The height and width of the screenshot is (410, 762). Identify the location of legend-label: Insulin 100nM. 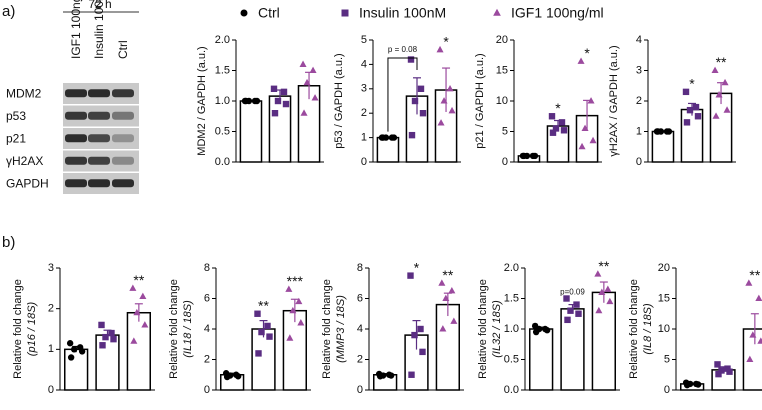
(402, 13).